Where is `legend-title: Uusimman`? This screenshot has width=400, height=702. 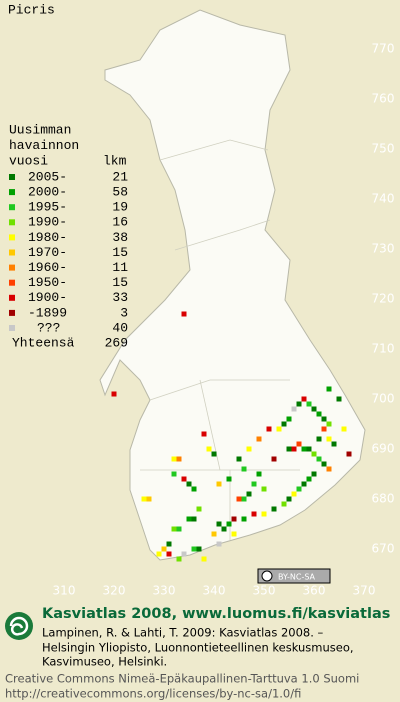 legend-title: Uusimman is located at coordinates (40, 129).